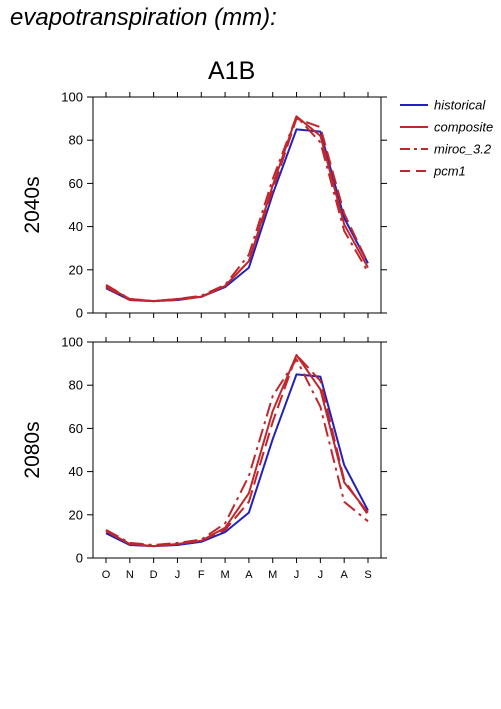 The image size is (501, 709). What do you see at coordinates (201, 575) in the screenshot?
I see `x-tick-label: F` at bounding box center [201, 575].